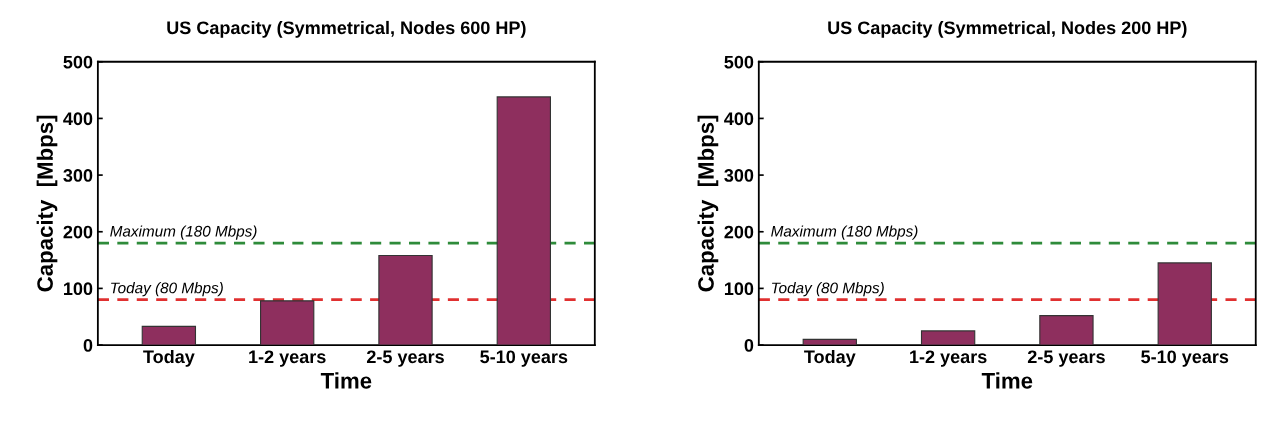 Image resolution: width=1271 pixels, height=426 pixels. I want to click on chart-title: US Capacity (Symmetrical, Nodes 600 HP), so click(346, 29).